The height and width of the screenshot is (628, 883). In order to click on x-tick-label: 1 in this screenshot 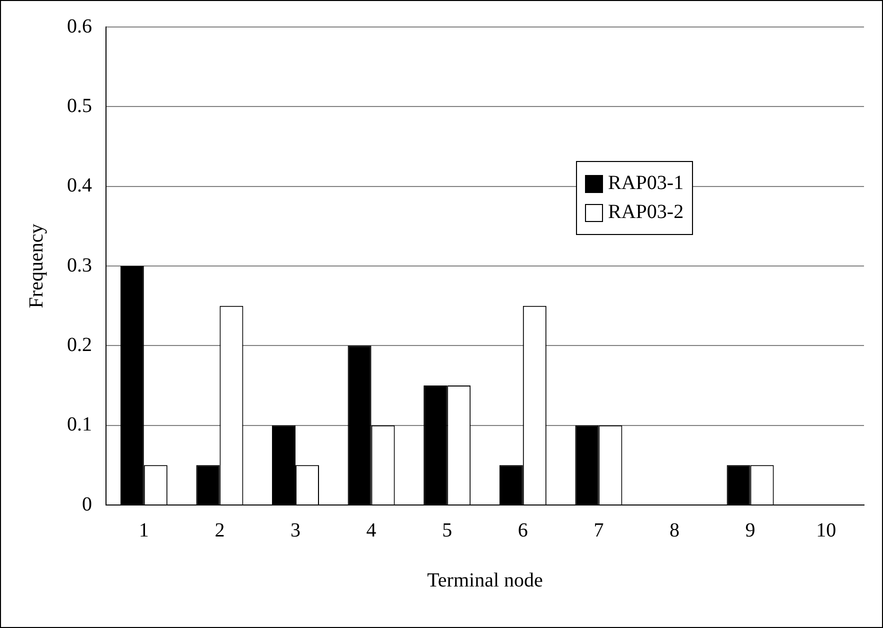, I will do `click(143, 530)`.